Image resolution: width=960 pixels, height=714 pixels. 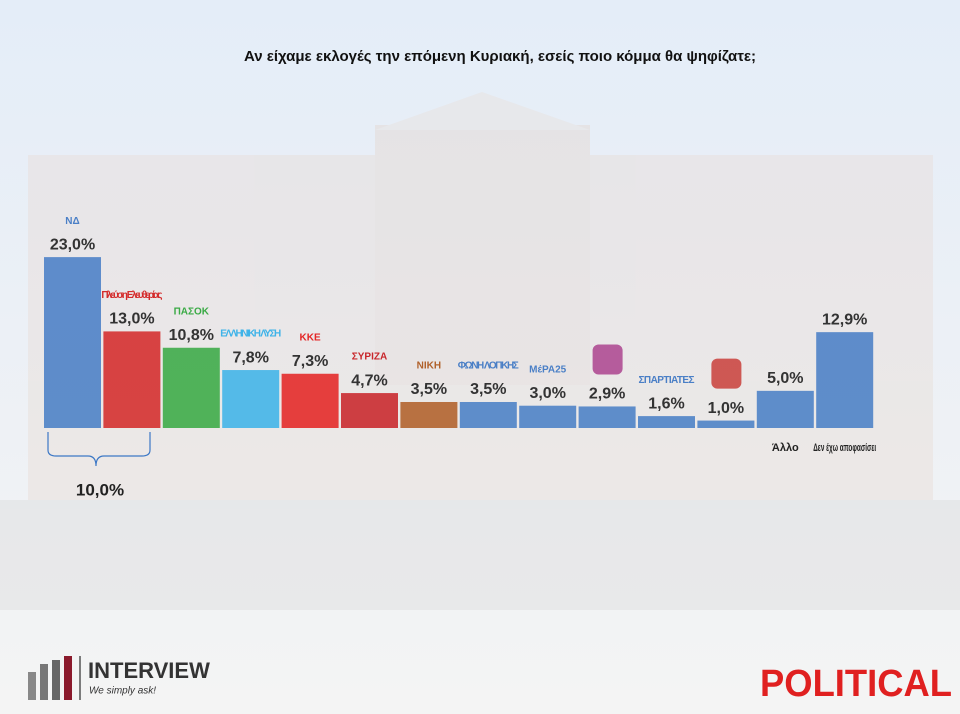 What do you see at coordinates (192, 311) in the screenshot?
I see `party-label: ΠΑΣΟΚ` at bounding box center [192, 311].